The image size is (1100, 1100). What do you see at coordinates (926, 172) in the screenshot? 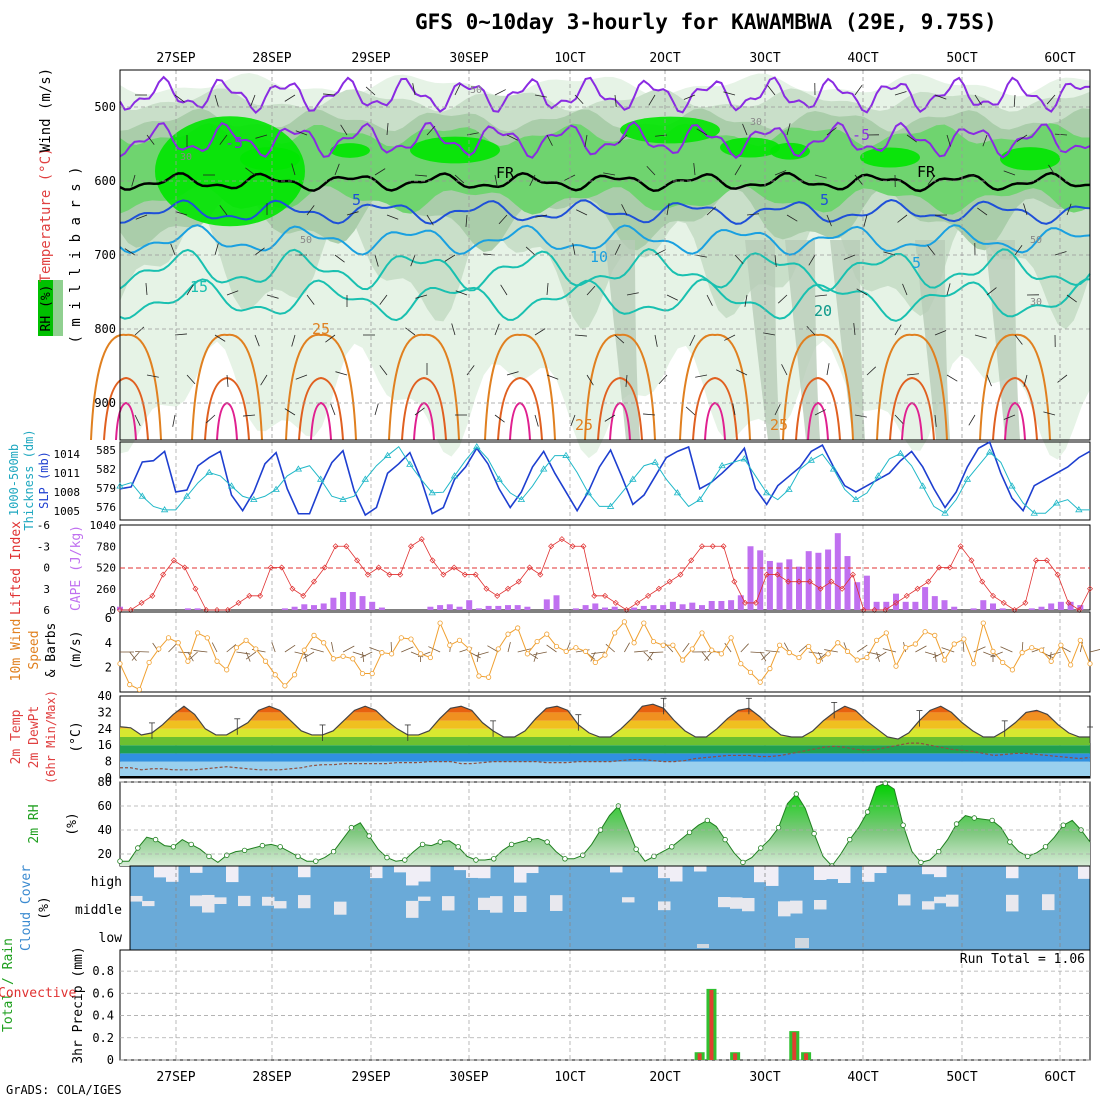
I see `contour-label-8: FR` at bounding box center [926, 172].